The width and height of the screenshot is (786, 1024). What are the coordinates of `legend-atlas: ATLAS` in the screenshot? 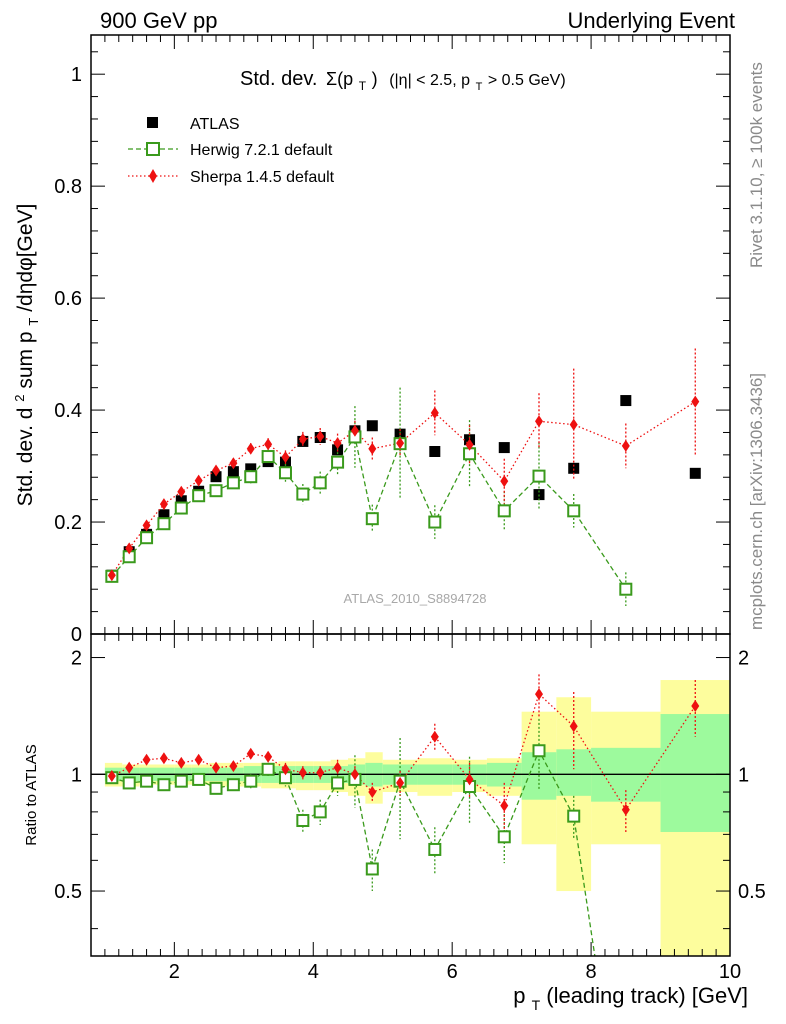 It's located at (193, 124).